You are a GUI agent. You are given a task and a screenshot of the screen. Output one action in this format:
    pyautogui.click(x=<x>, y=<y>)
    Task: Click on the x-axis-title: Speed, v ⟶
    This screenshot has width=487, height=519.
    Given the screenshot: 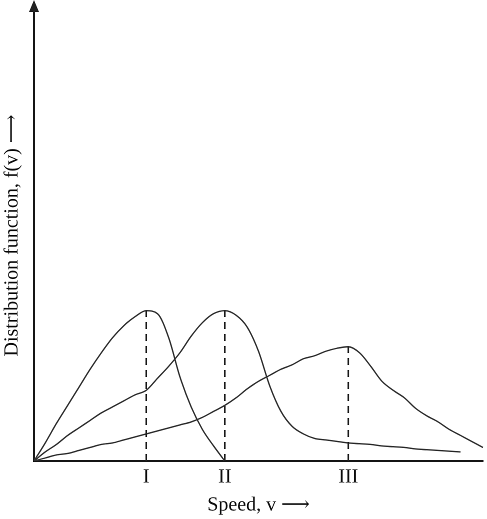 What is the action you would take?
    pyautogui.click(x=258, y=504)
    